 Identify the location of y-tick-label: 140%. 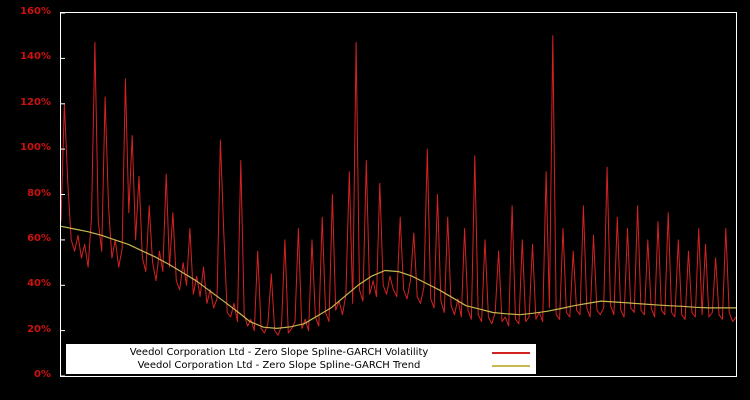
(35, 57).